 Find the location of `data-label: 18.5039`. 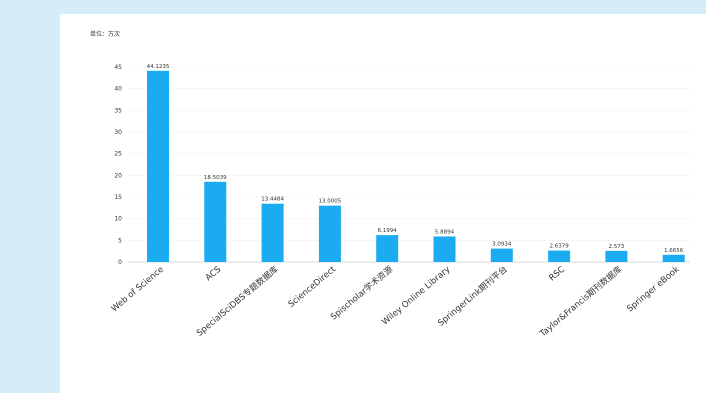

data-label: 18.5039 is located at coordinates (215, 178).